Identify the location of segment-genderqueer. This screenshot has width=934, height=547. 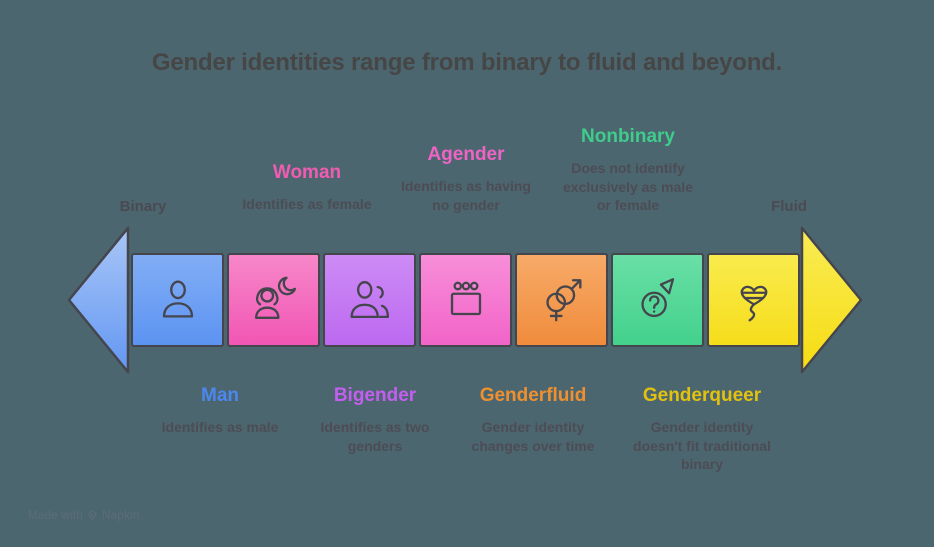
(753, 300).